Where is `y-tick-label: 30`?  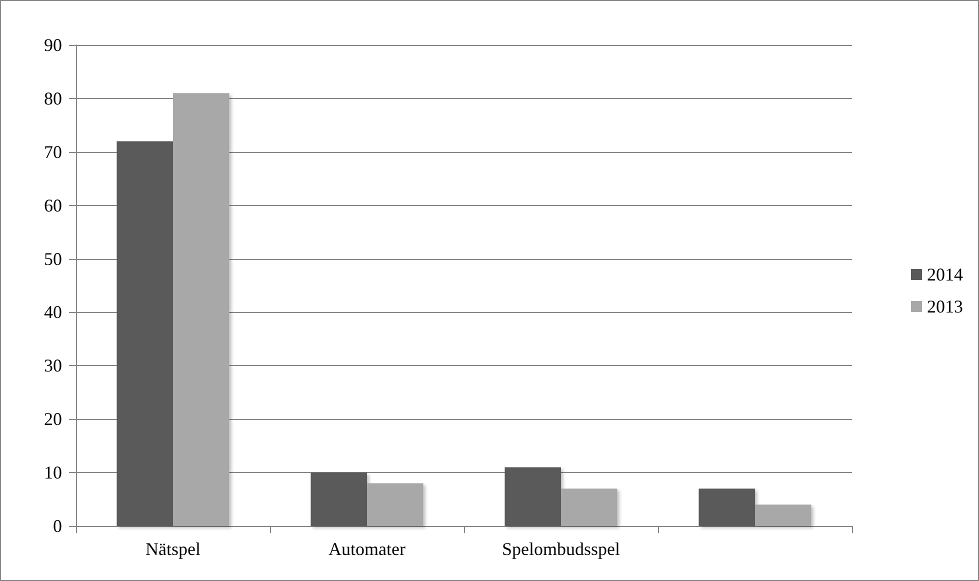 y-tick-label: 30 is located at coordinates (53, 366).